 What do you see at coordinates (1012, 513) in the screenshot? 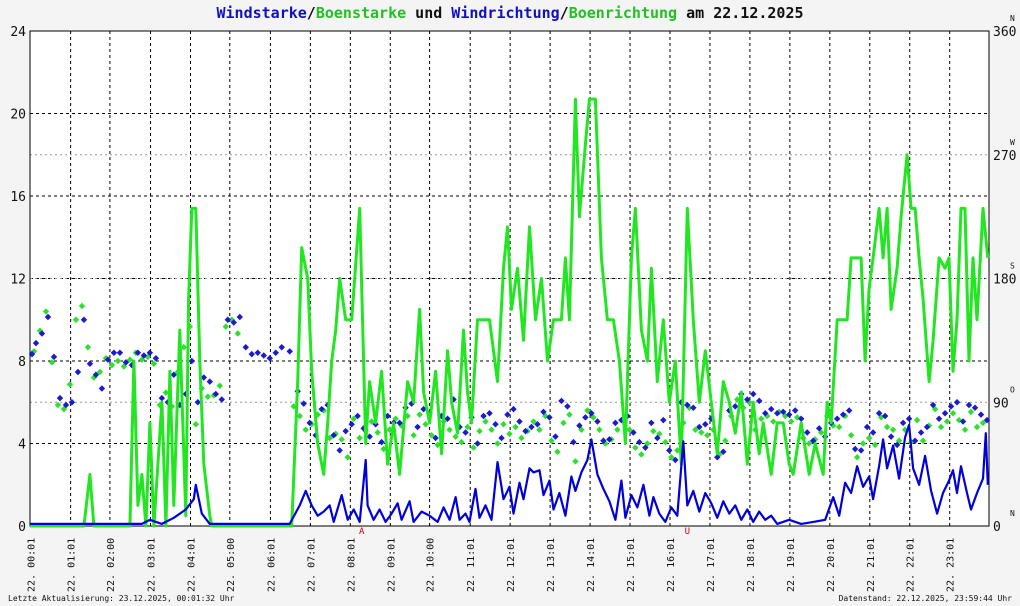
I see `compass-label: N` at bounding box center [1012, 513].